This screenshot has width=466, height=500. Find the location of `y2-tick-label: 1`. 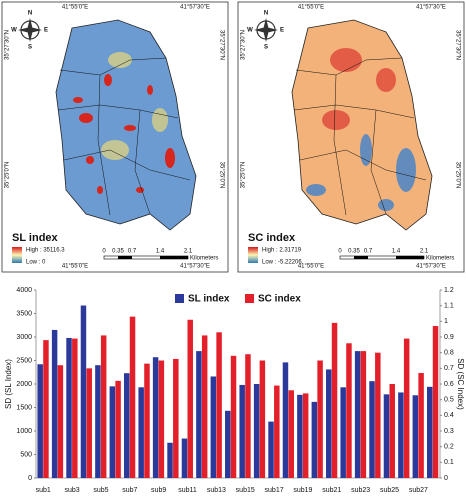

y2-tick-label: 1 is located at coordinates (446, 321).